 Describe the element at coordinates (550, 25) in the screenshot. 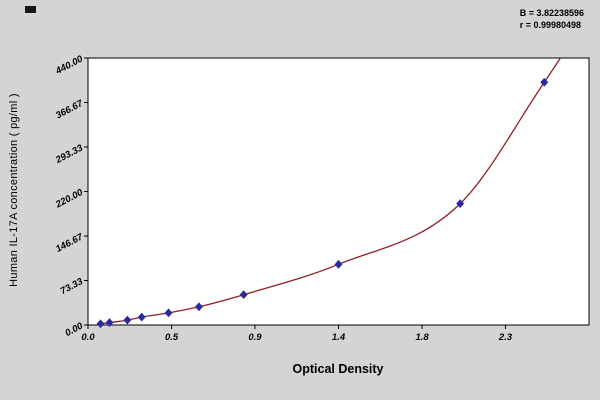

I see `fit-parameter-r: r = 0.99980498` at that location.